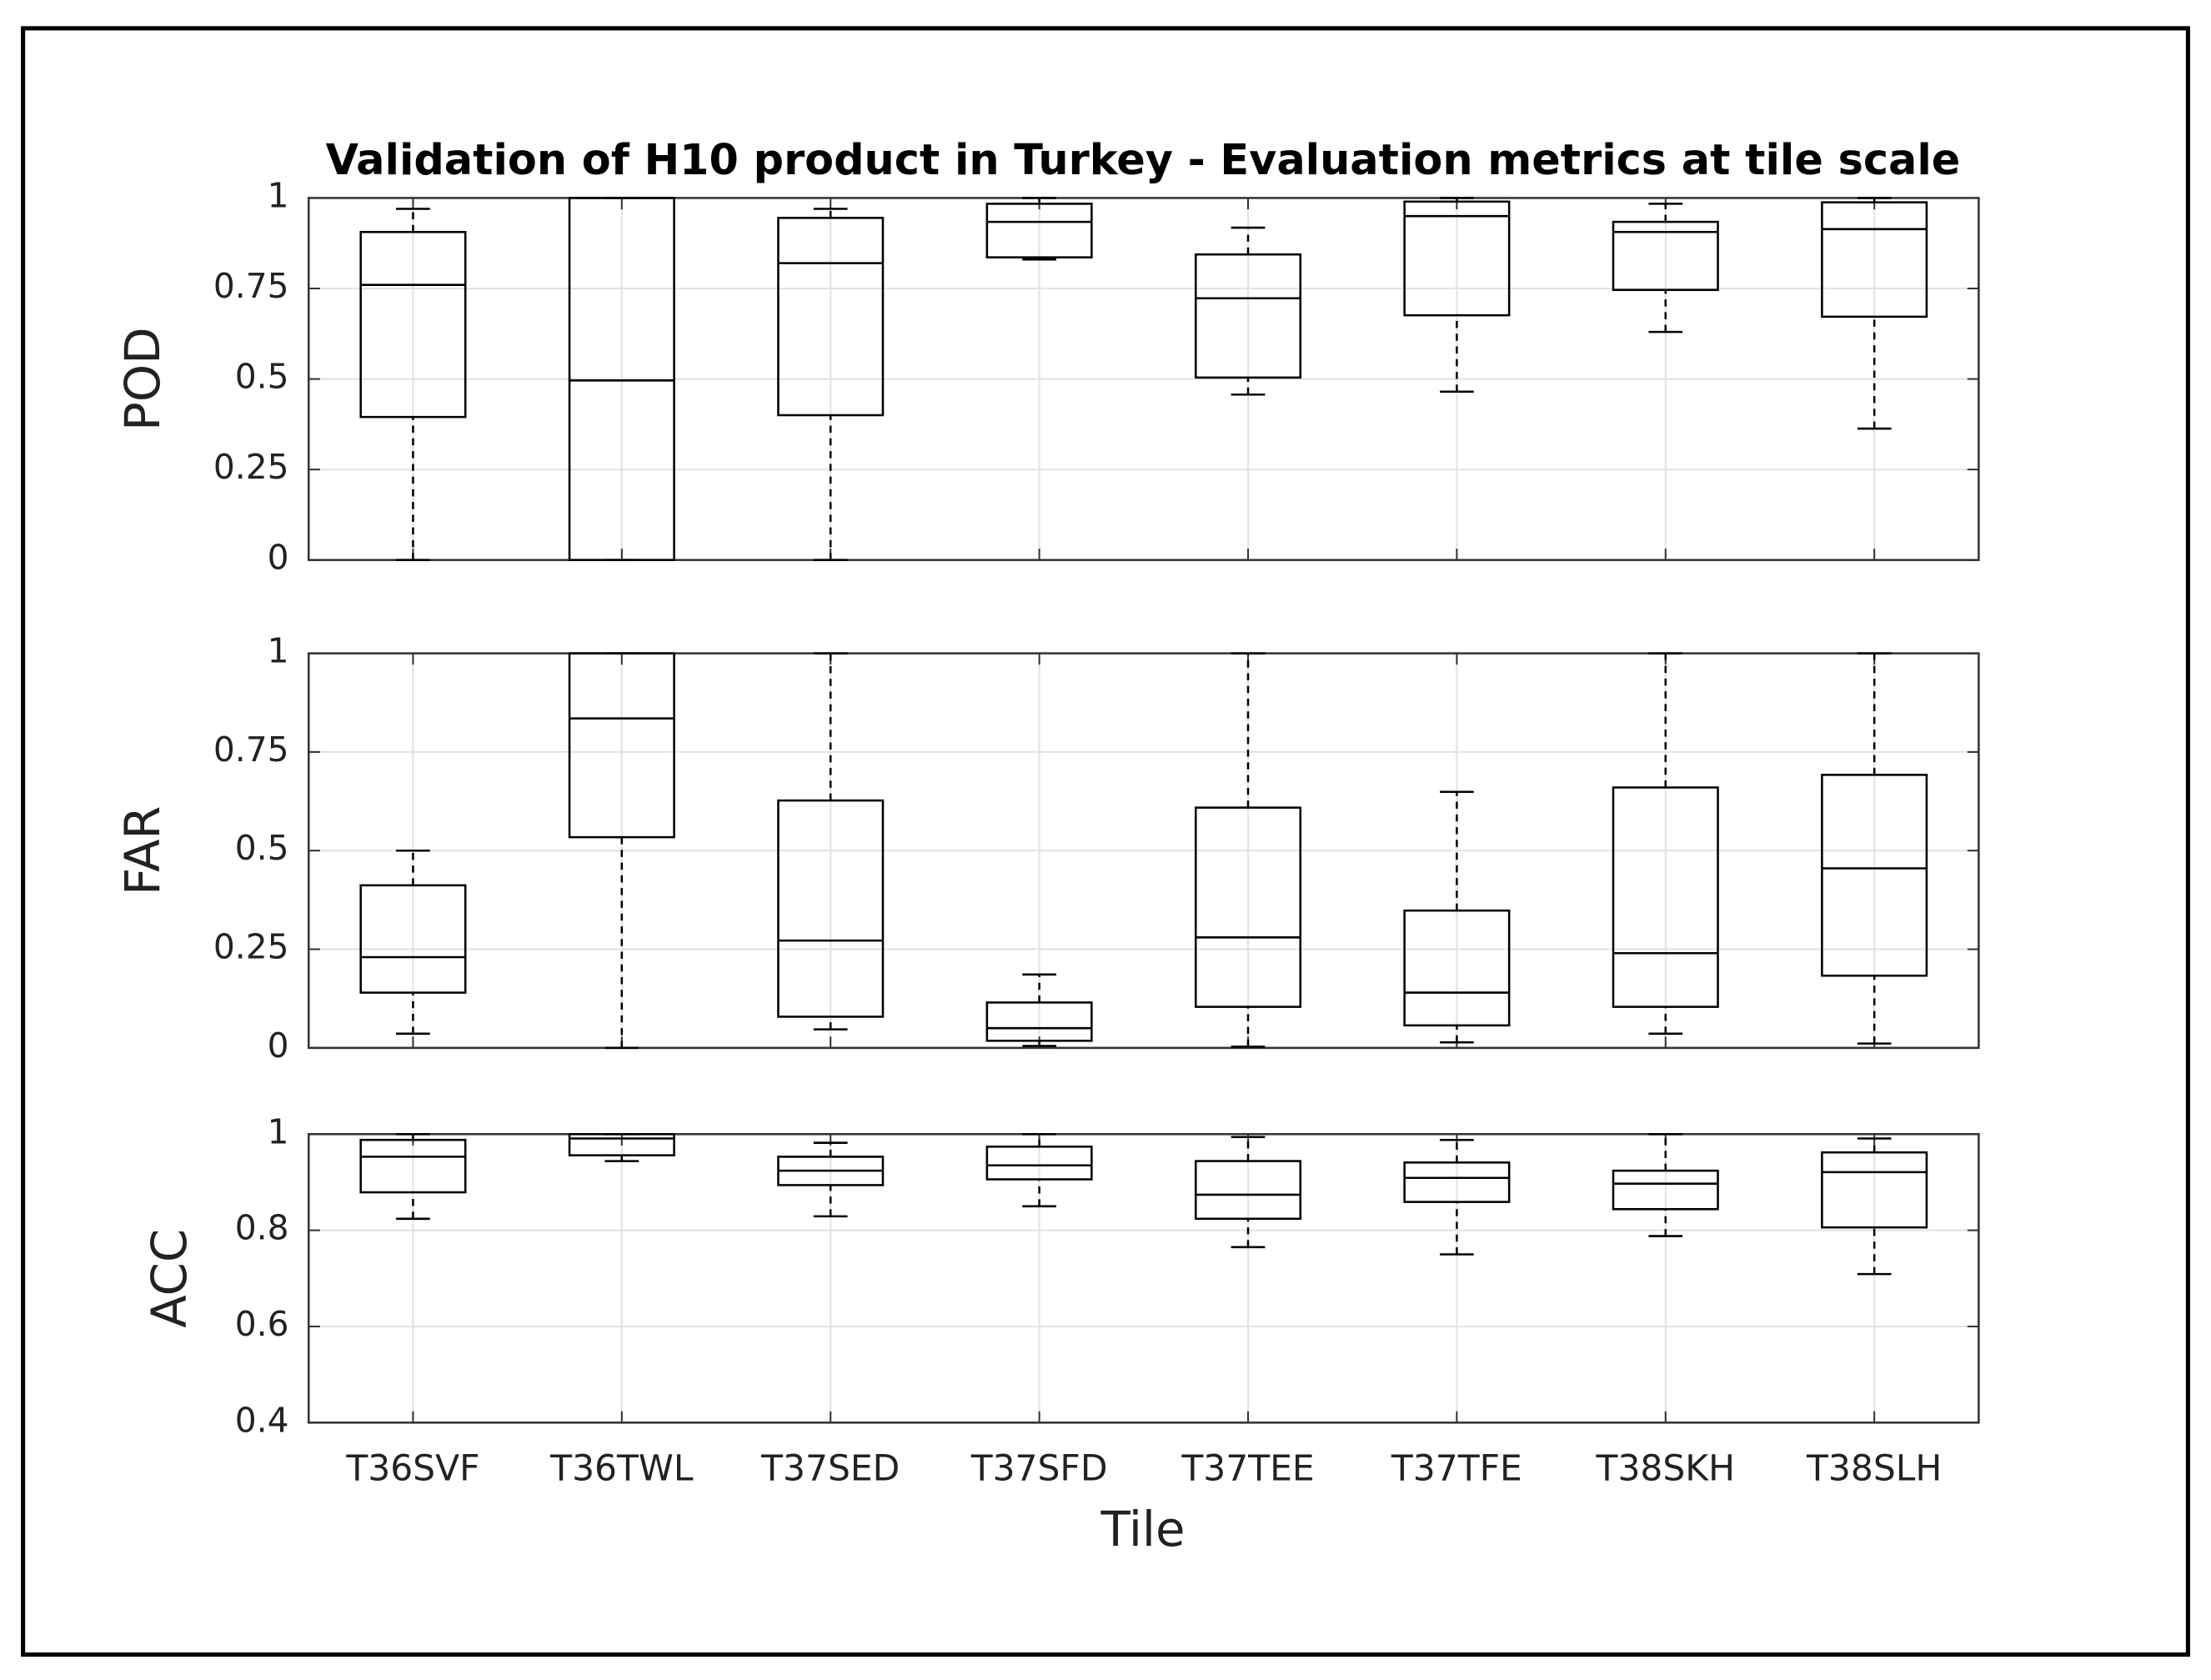 The height and width of the screenshot is (1680, 2211). I want to click on axes-box, so click(1144, 1278).